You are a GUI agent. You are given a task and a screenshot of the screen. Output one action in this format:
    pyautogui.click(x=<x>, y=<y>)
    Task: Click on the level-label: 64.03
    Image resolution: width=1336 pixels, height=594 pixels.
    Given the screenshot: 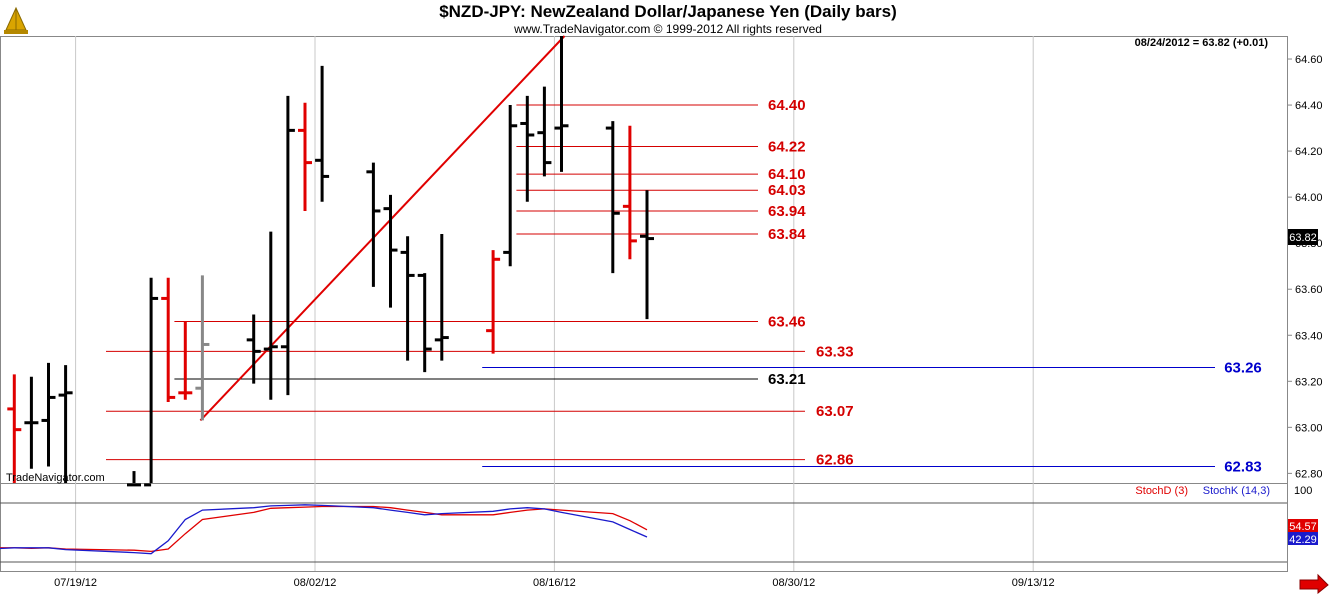 What is the action you would take?
    pyautogui.click(x=787, y=190)
    